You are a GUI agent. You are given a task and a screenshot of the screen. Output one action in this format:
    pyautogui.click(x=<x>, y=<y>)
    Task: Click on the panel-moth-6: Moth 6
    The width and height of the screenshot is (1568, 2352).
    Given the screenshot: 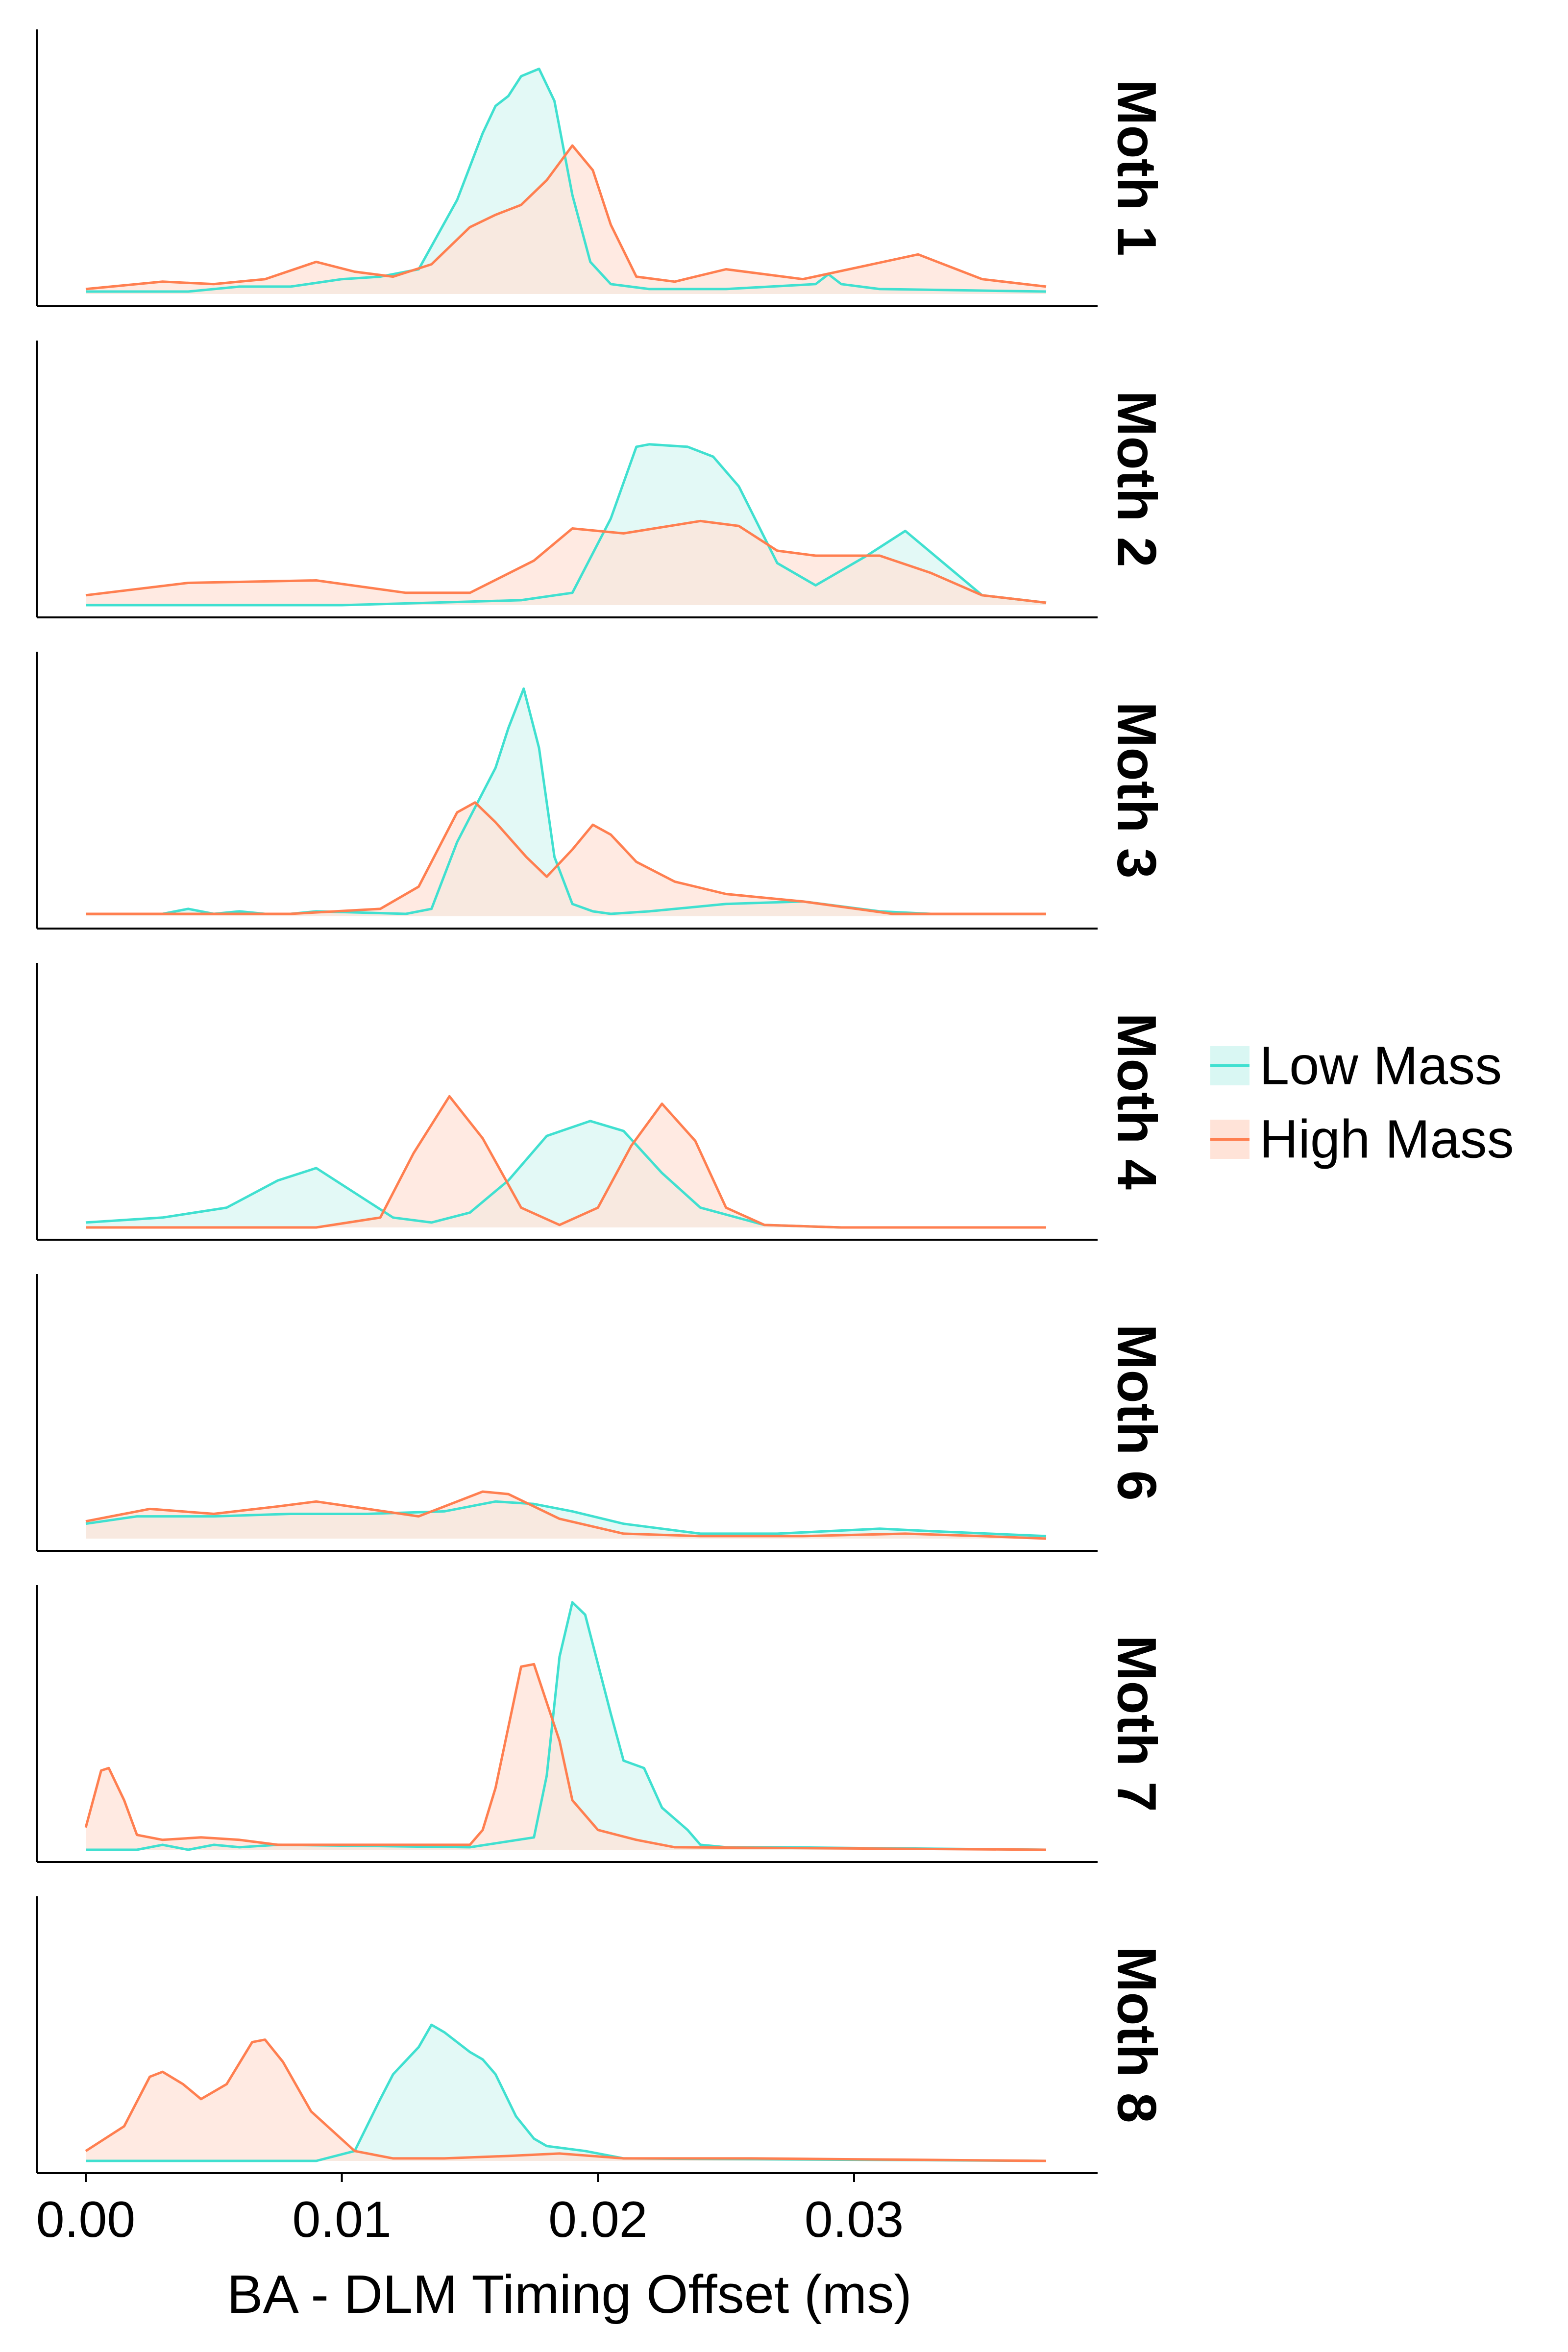 What is the action you would take?
    pyautogui.click(x=602, y=1413)
    